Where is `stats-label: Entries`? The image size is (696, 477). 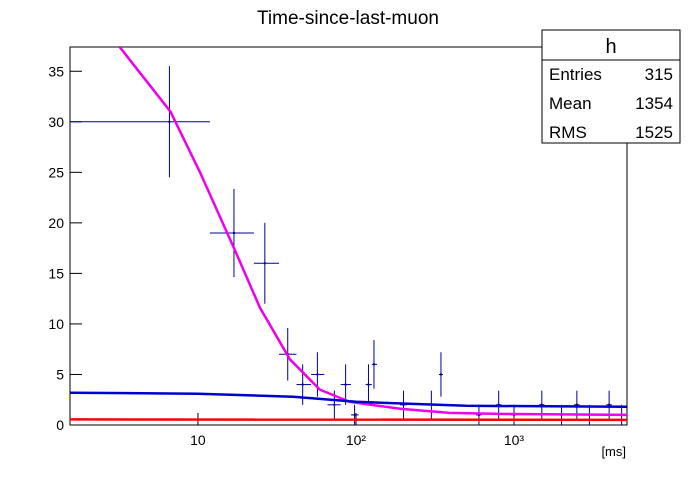
stats-label: Entries is located at coordinates (575, 74).